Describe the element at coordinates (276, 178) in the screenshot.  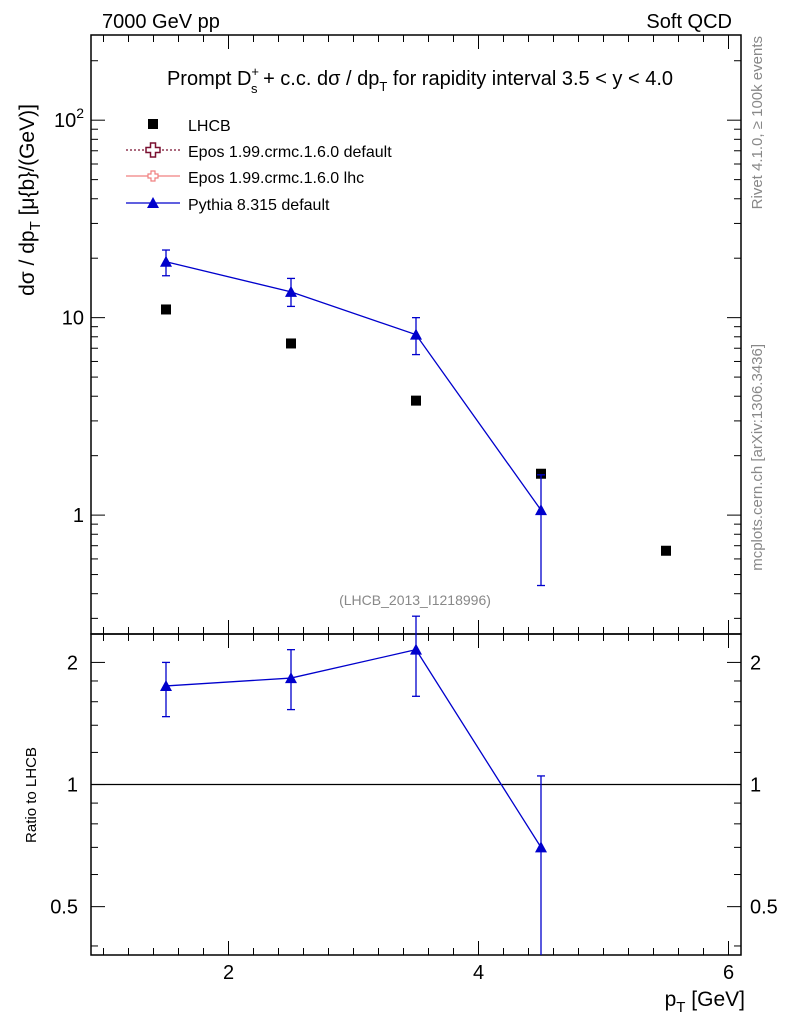
I see `legend-label: Epos 1.99.crmc.1.6.0 lhc` at that location.